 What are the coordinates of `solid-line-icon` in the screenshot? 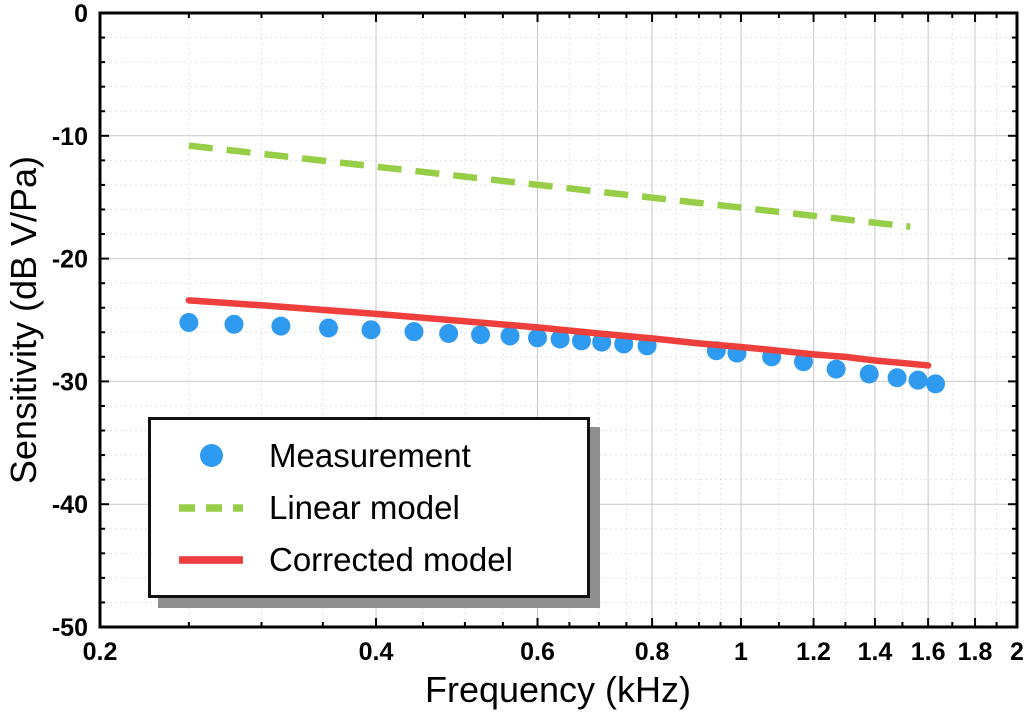 It's located at (211, 560).